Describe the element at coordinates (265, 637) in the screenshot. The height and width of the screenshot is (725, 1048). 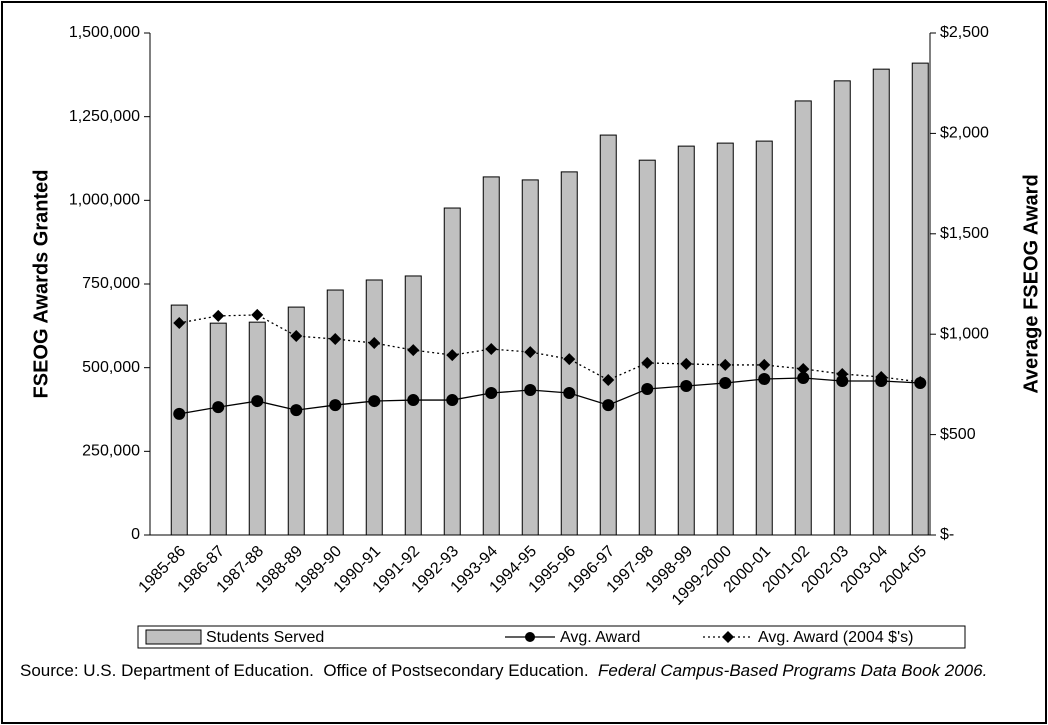
I see `legend-label: Students Served` at that location.